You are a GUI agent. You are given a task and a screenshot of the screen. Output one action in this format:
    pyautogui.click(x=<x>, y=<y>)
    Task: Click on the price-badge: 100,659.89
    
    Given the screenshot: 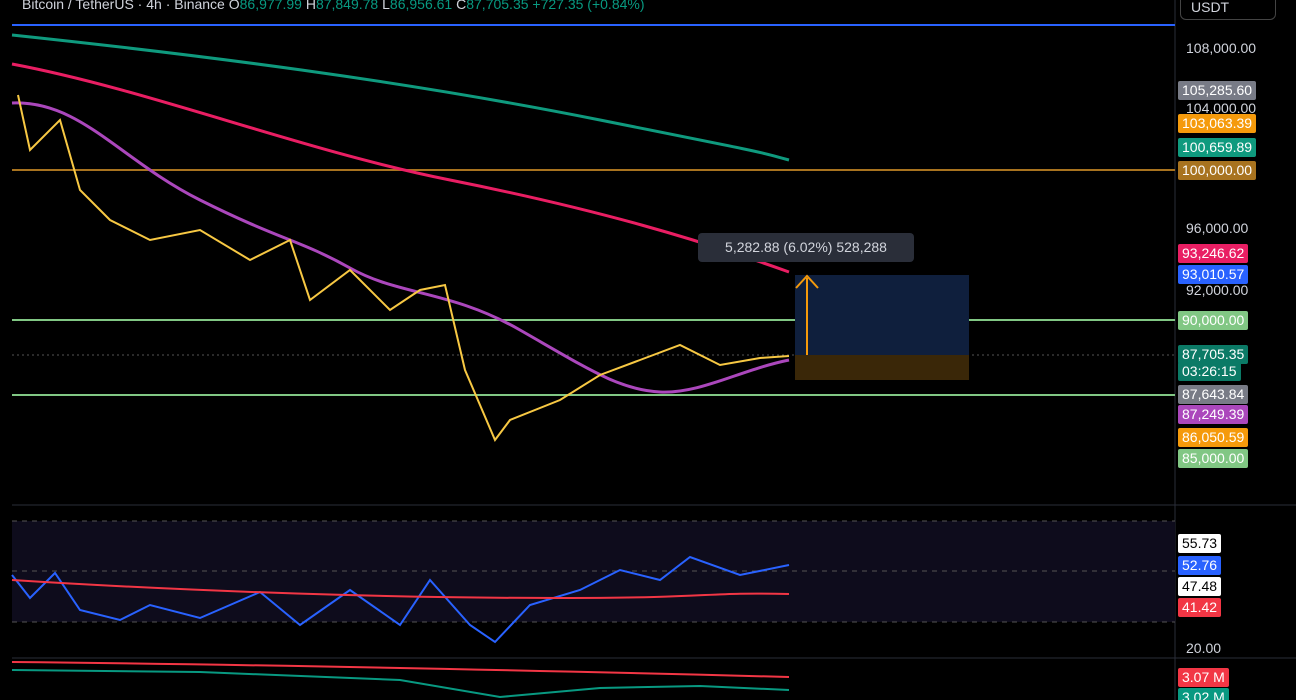 What is the action you would take?
    pyautogui.click(x=1217, y=147)
    